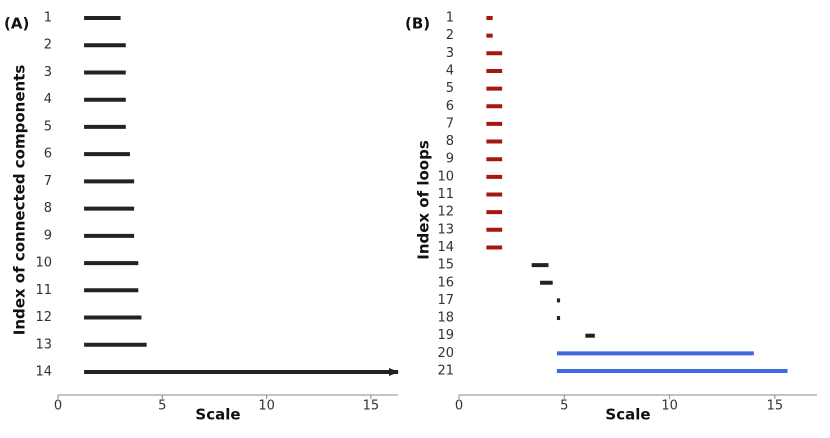 The height and width of the screenshot is (438, 830). I want to click on panel-label: (A), so click(16, 24).